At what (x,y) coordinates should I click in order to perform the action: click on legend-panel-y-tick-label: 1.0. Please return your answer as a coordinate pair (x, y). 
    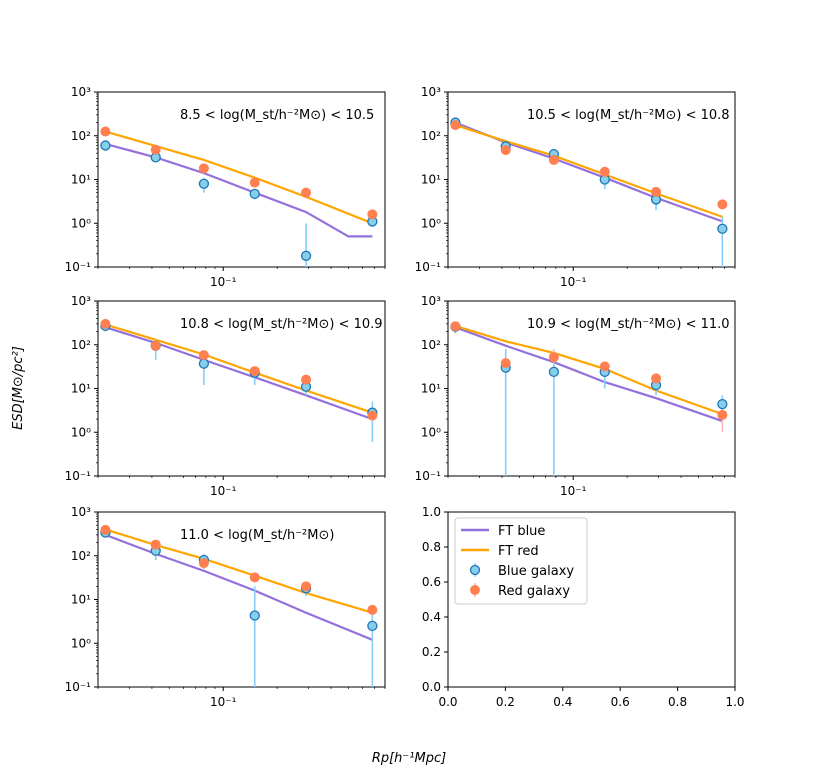
    Looking at the image, I should click on (431, 512).